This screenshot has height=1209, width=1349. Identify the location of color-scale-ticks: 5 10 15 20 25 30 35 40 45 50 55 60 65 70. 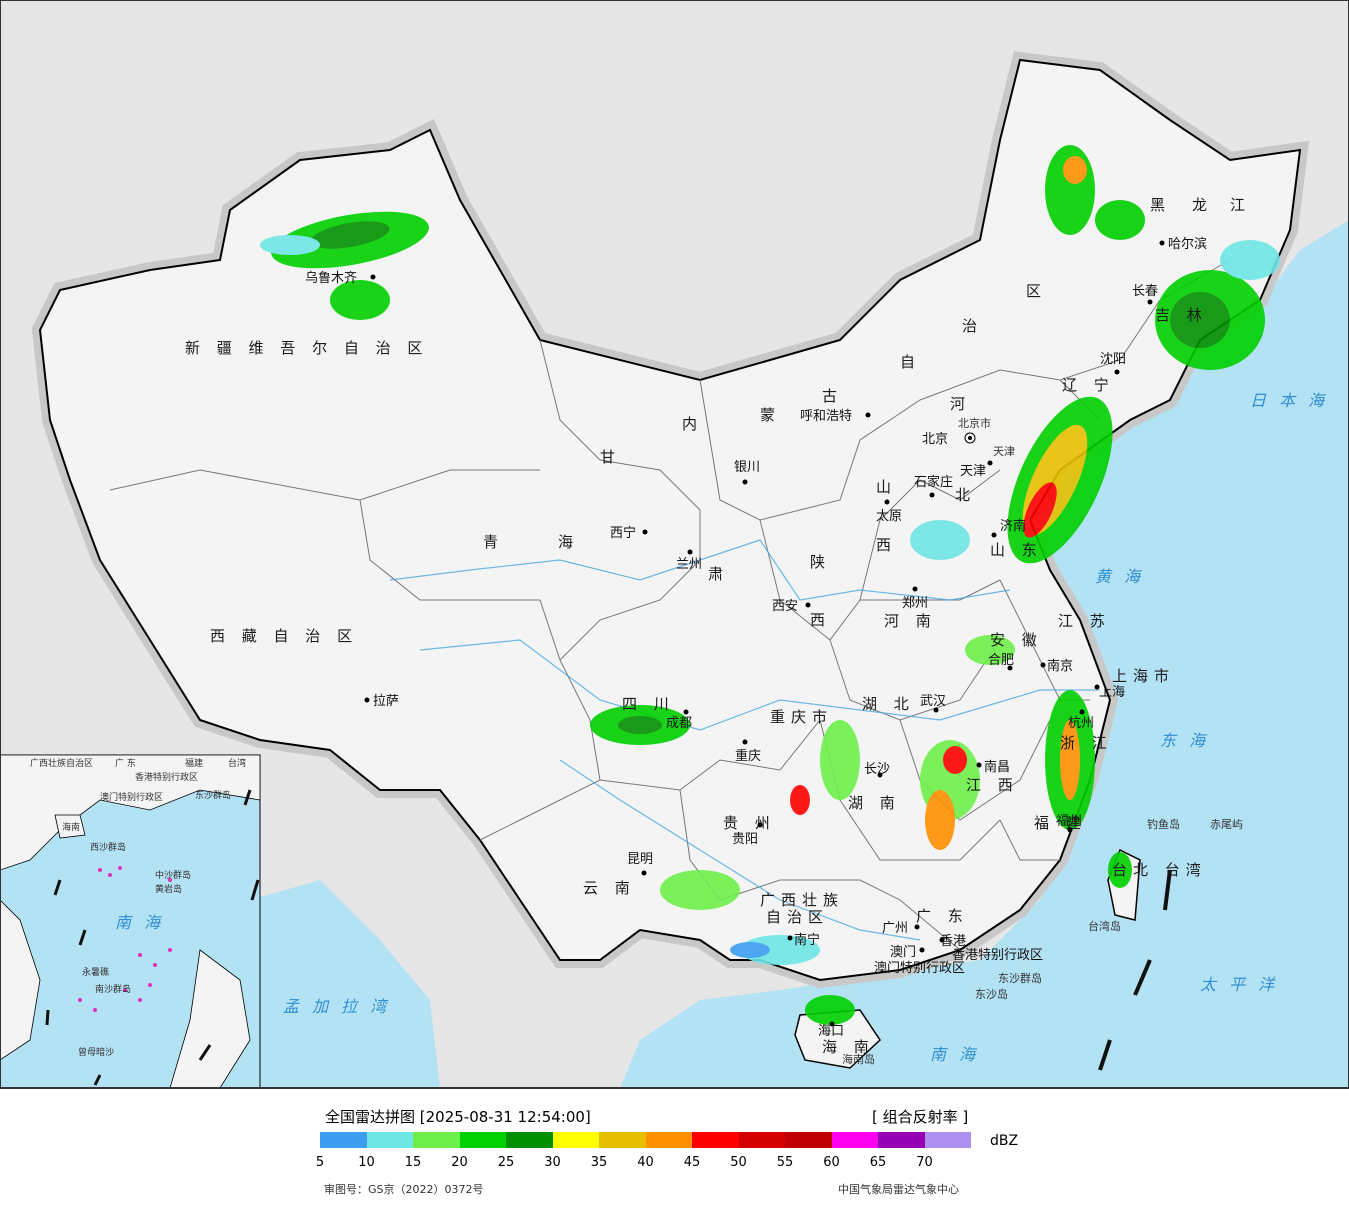
(638, 1164).